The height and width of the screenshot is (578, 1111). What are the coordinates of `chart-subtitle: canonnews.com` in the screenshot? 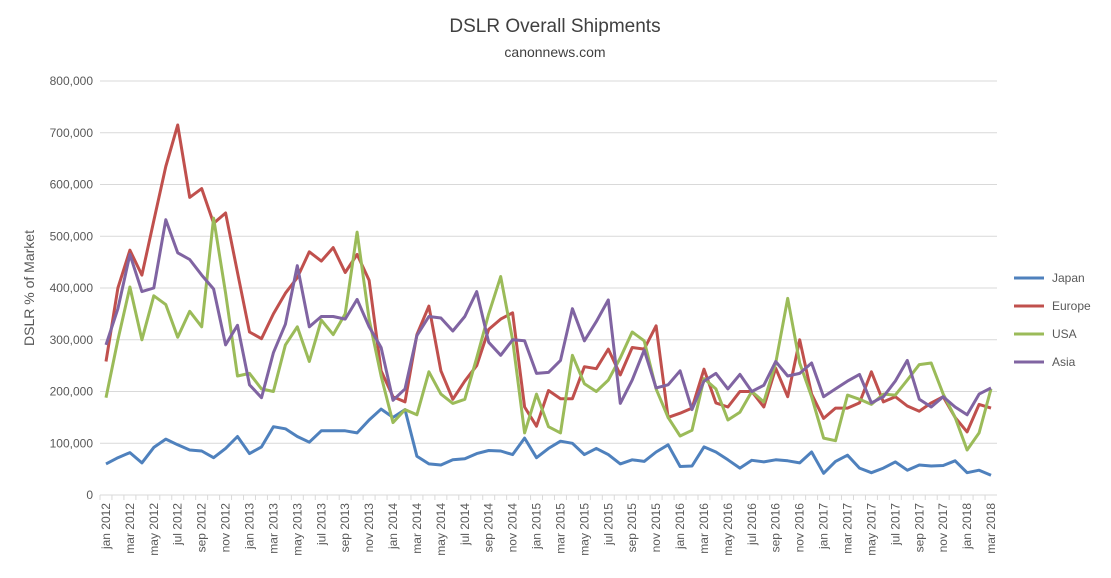 It's located at (554, 52).